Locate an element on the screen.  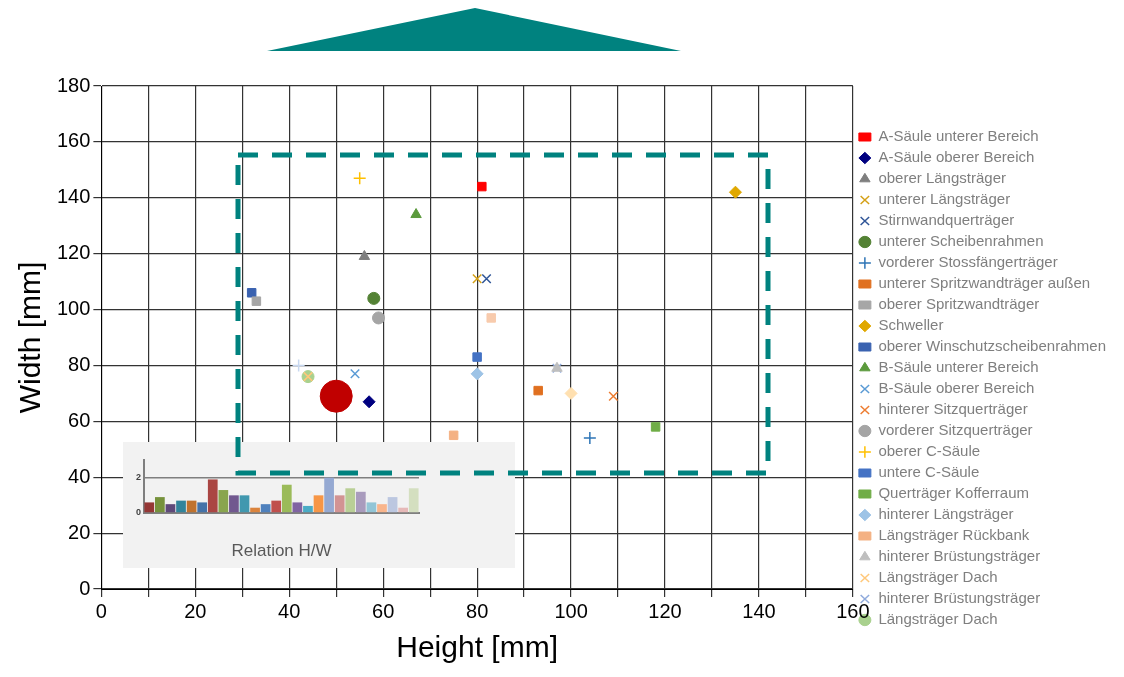
legend-label: Schweller is located at coordinates (911, 325).